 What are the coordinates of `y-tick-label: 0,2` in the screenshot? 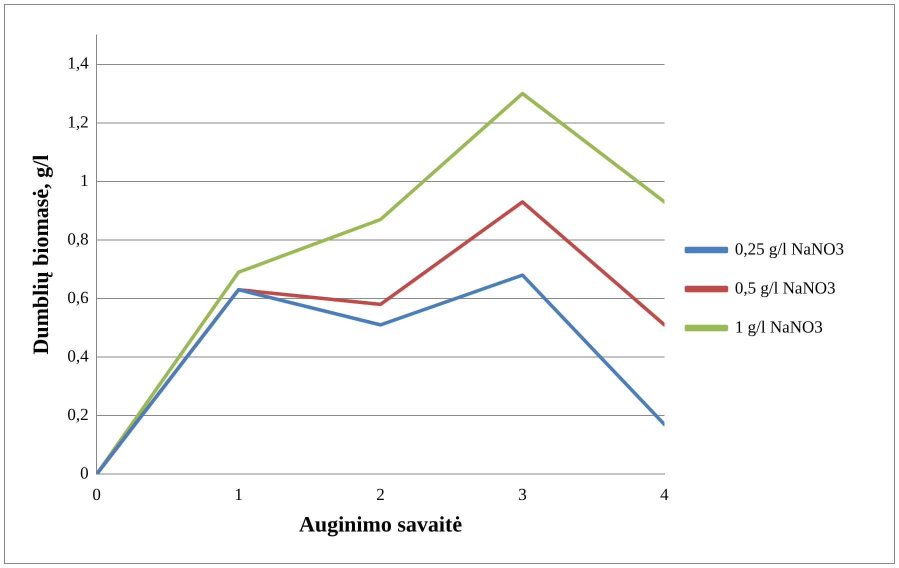 It's located at (78, 414).